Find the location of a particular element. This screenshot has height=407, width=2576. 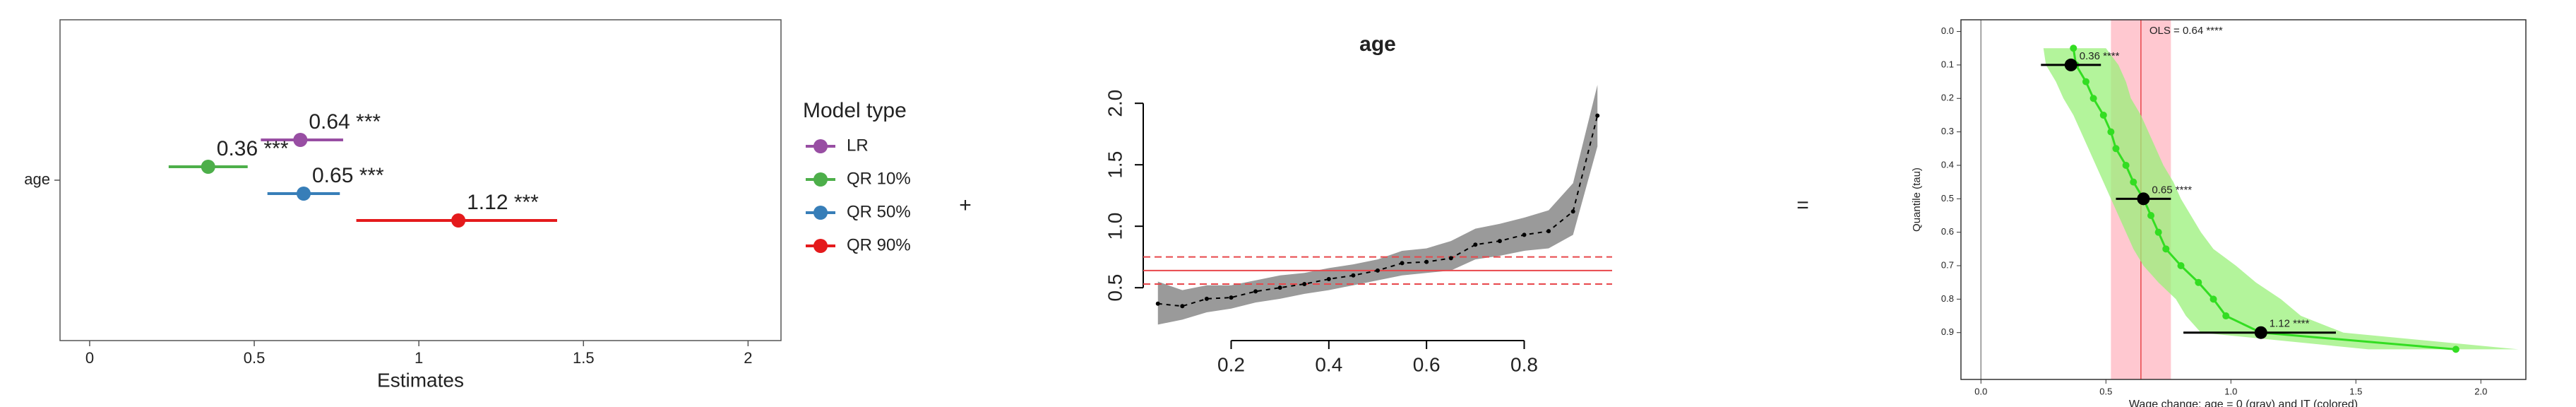

plus-sign: + is located at coordinates (965, 205).